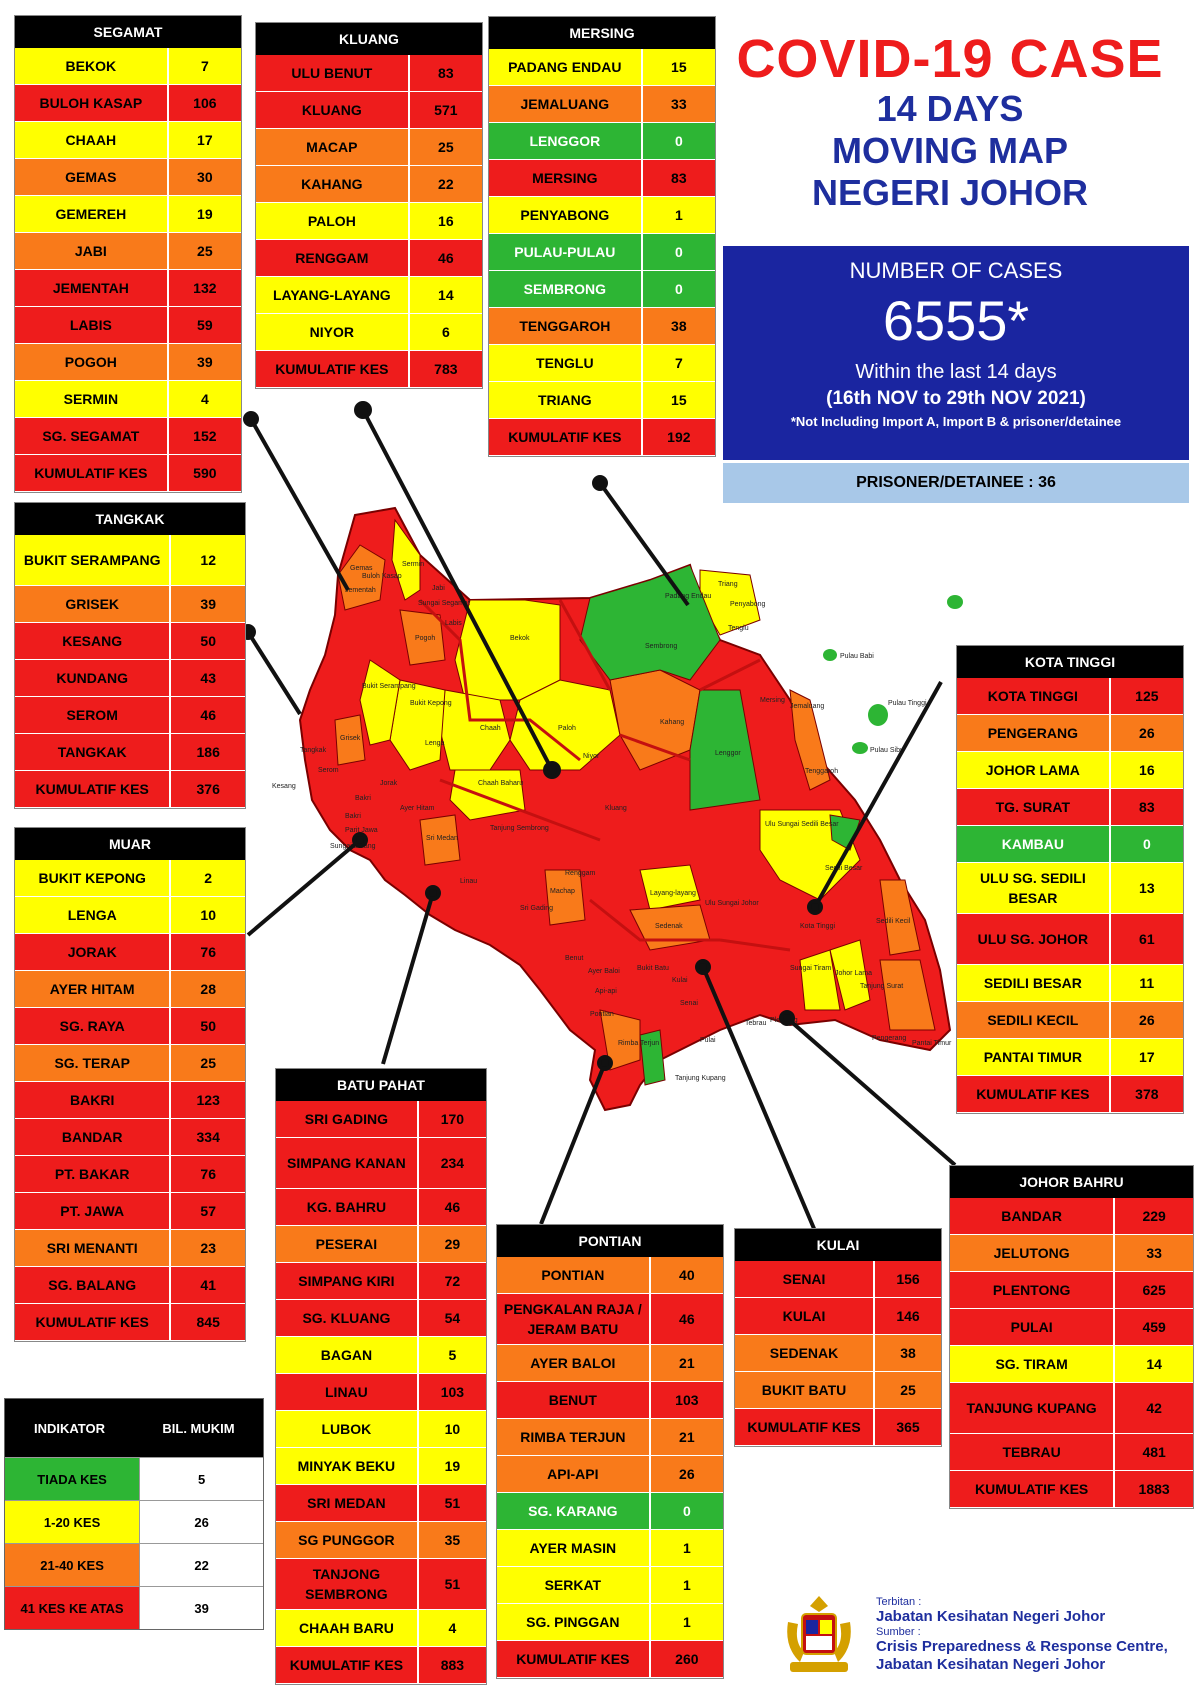 The width and height of the screenshot is (1200, 1699). I want to click on map-label-pengerang: Pengerang, so click(889, 1038).